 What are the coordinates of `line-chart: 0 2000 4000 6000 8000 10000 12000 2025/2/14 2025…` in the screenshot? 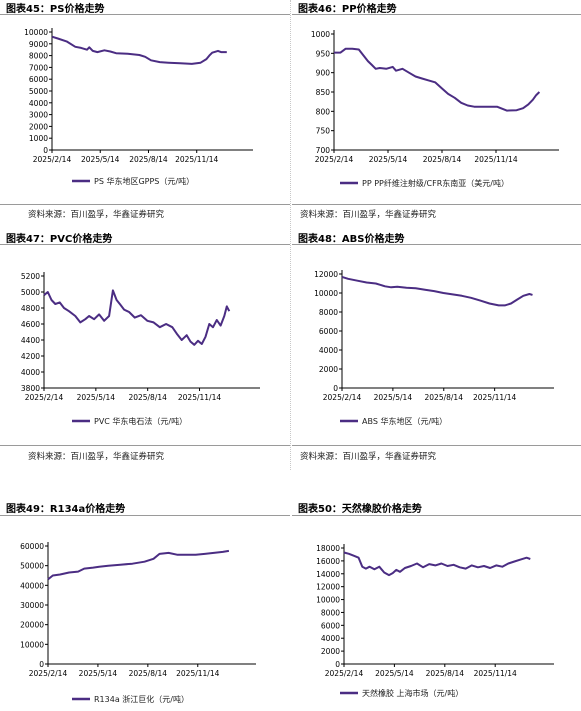 It's located at (434, 348).